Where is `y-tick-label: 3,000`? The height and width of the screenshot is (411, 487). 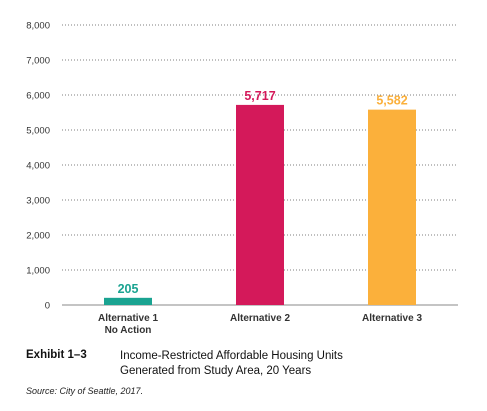 y-tick-label: 3,000 is located at coordinates (38, 201).